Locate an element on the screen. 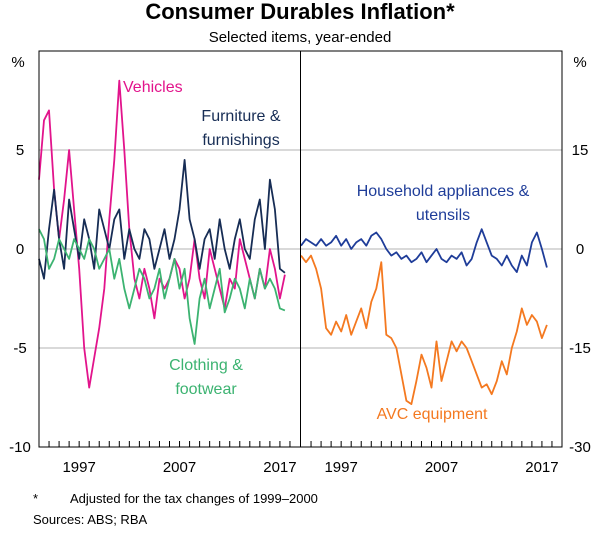 This screenshot has width=600, height=533. right-ytick-label-15: 15 is located at coordinates (580, 150).